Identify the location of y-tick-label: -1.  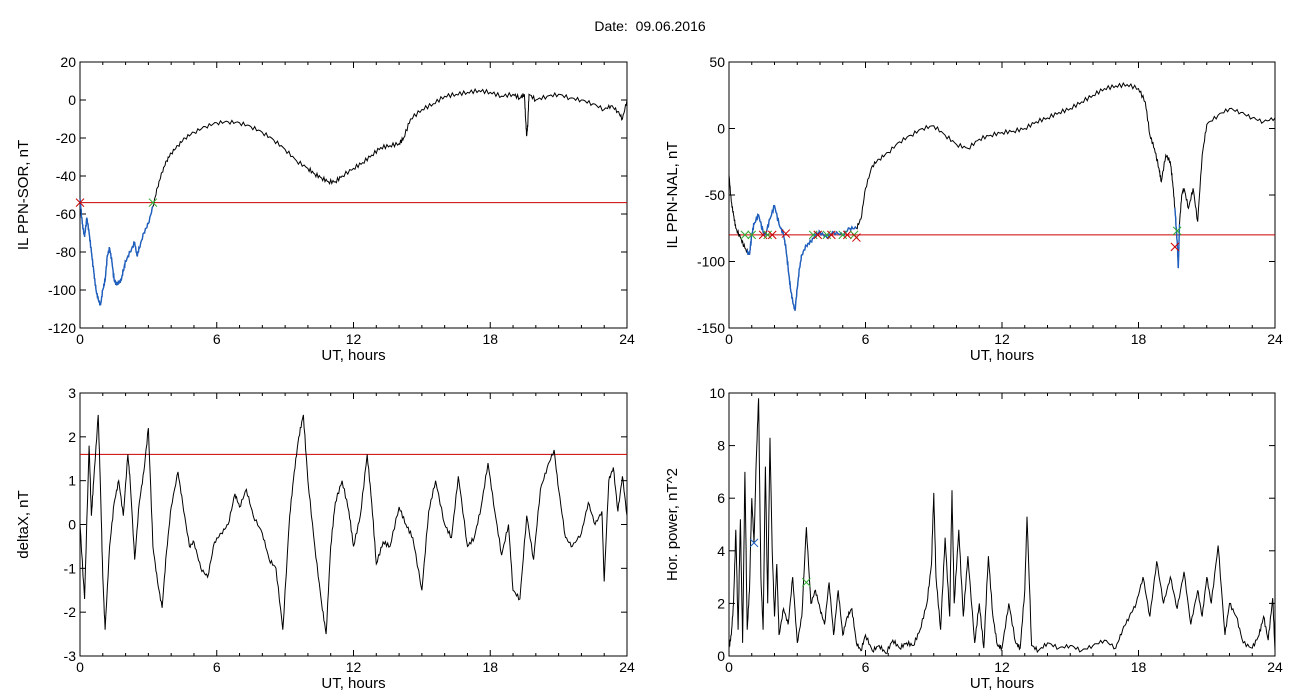
(70, 568).